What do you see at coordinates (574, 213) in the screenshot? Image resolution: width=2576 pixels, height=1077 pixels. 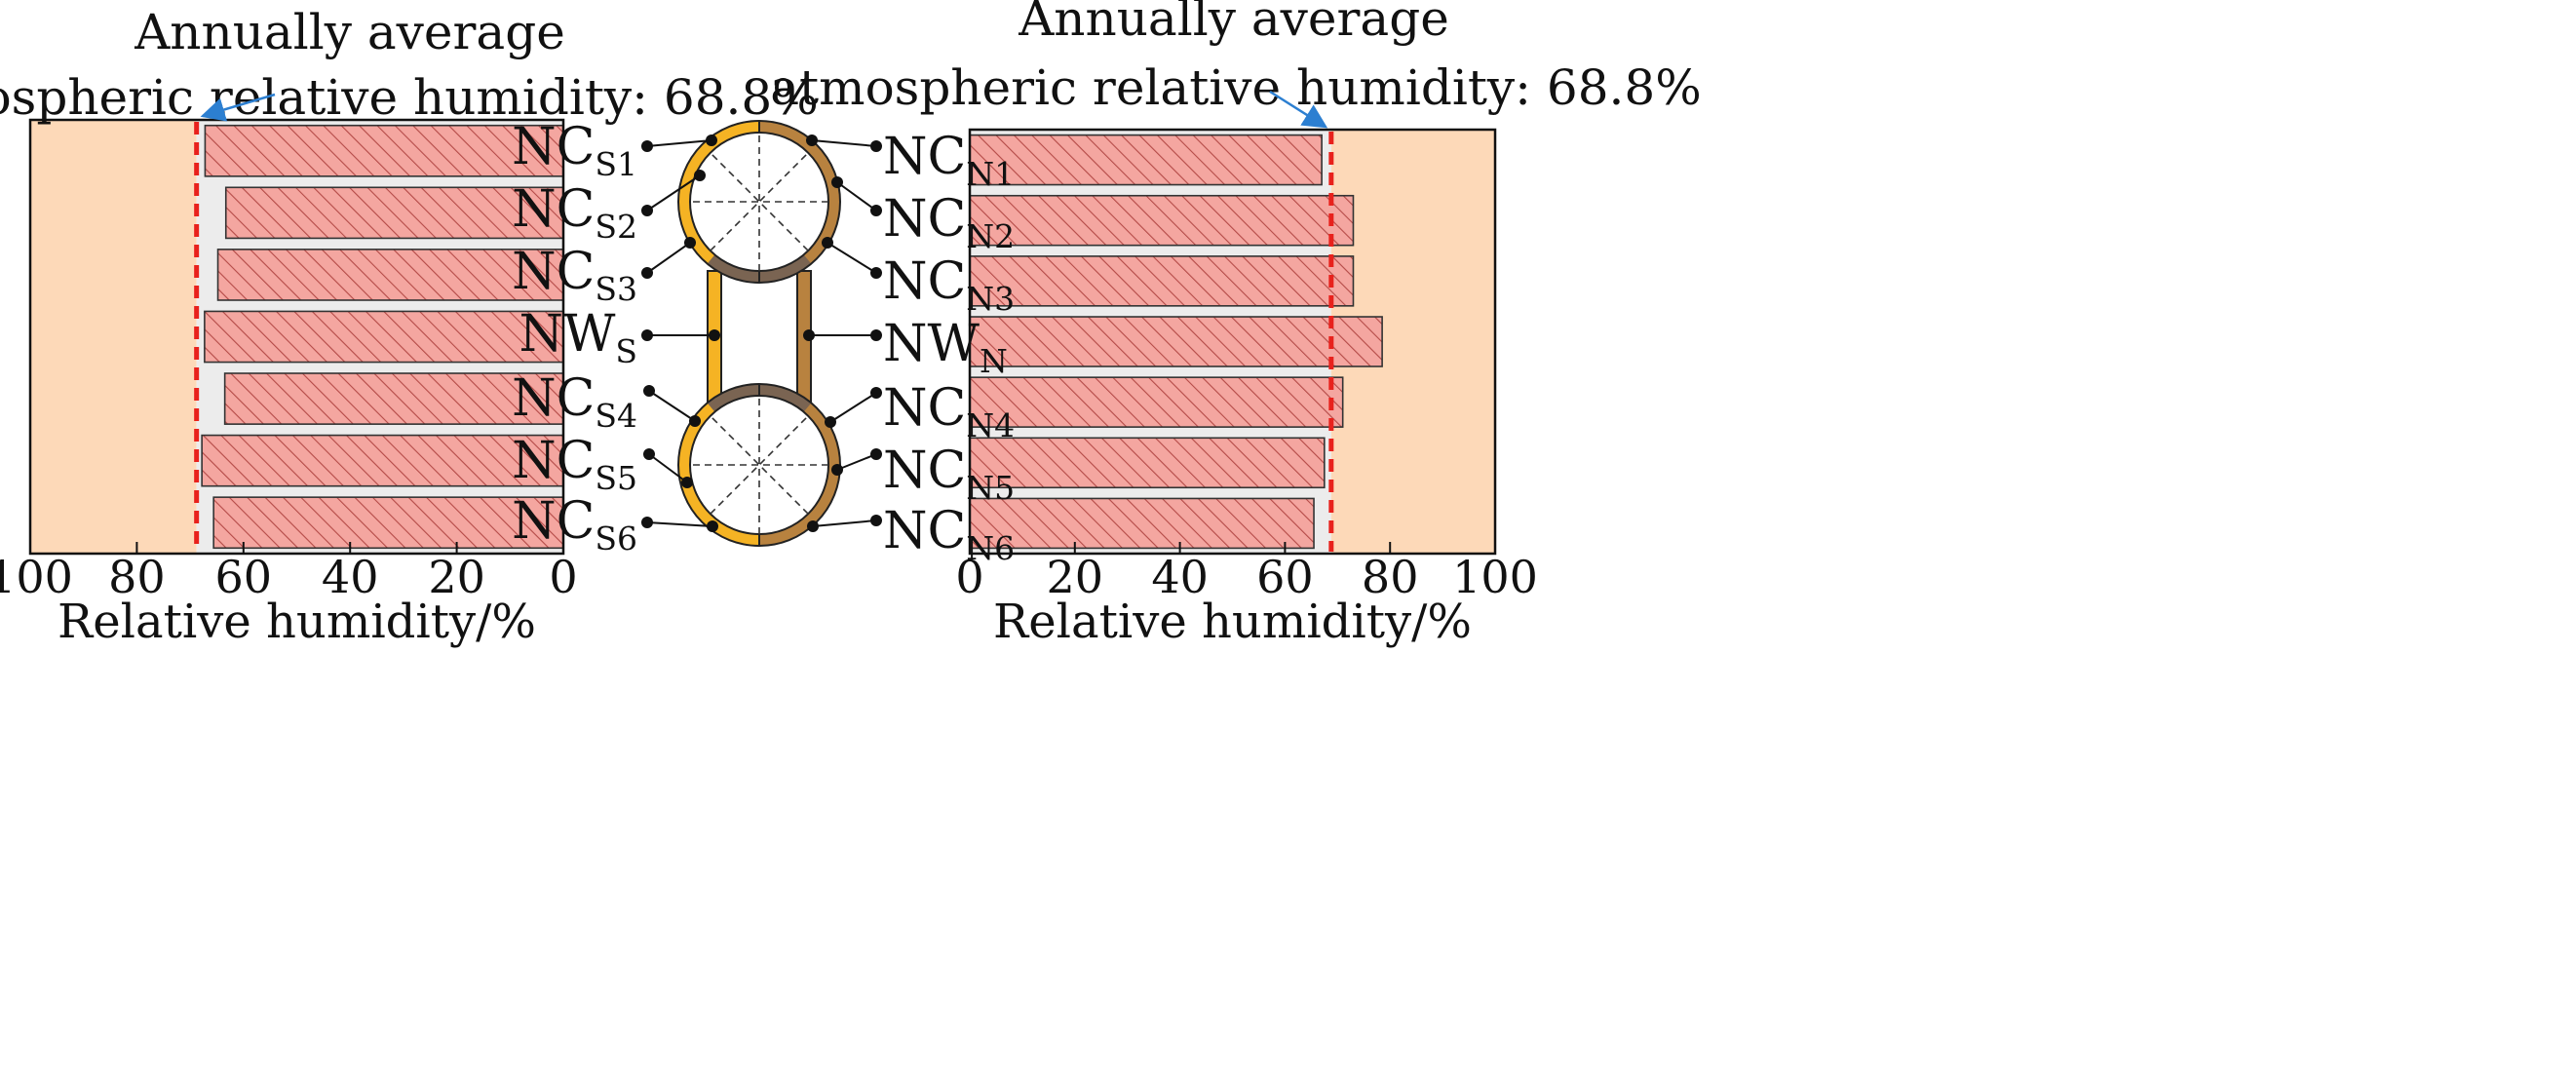 I see `label-nc-s2: NCS2` at bounding box center [574, 213].